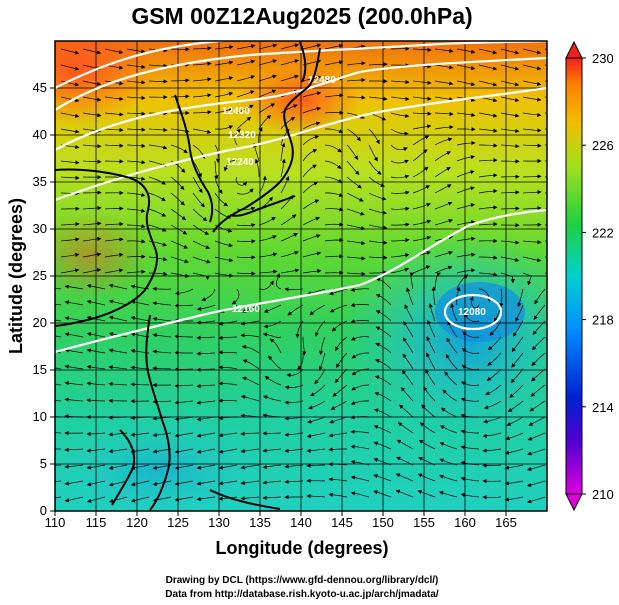 The image size is (619, 605). What do you see at coordinates (242, 135) in the screenshot?
I see `contour-label: 12320` at bounding box center [242, 135].